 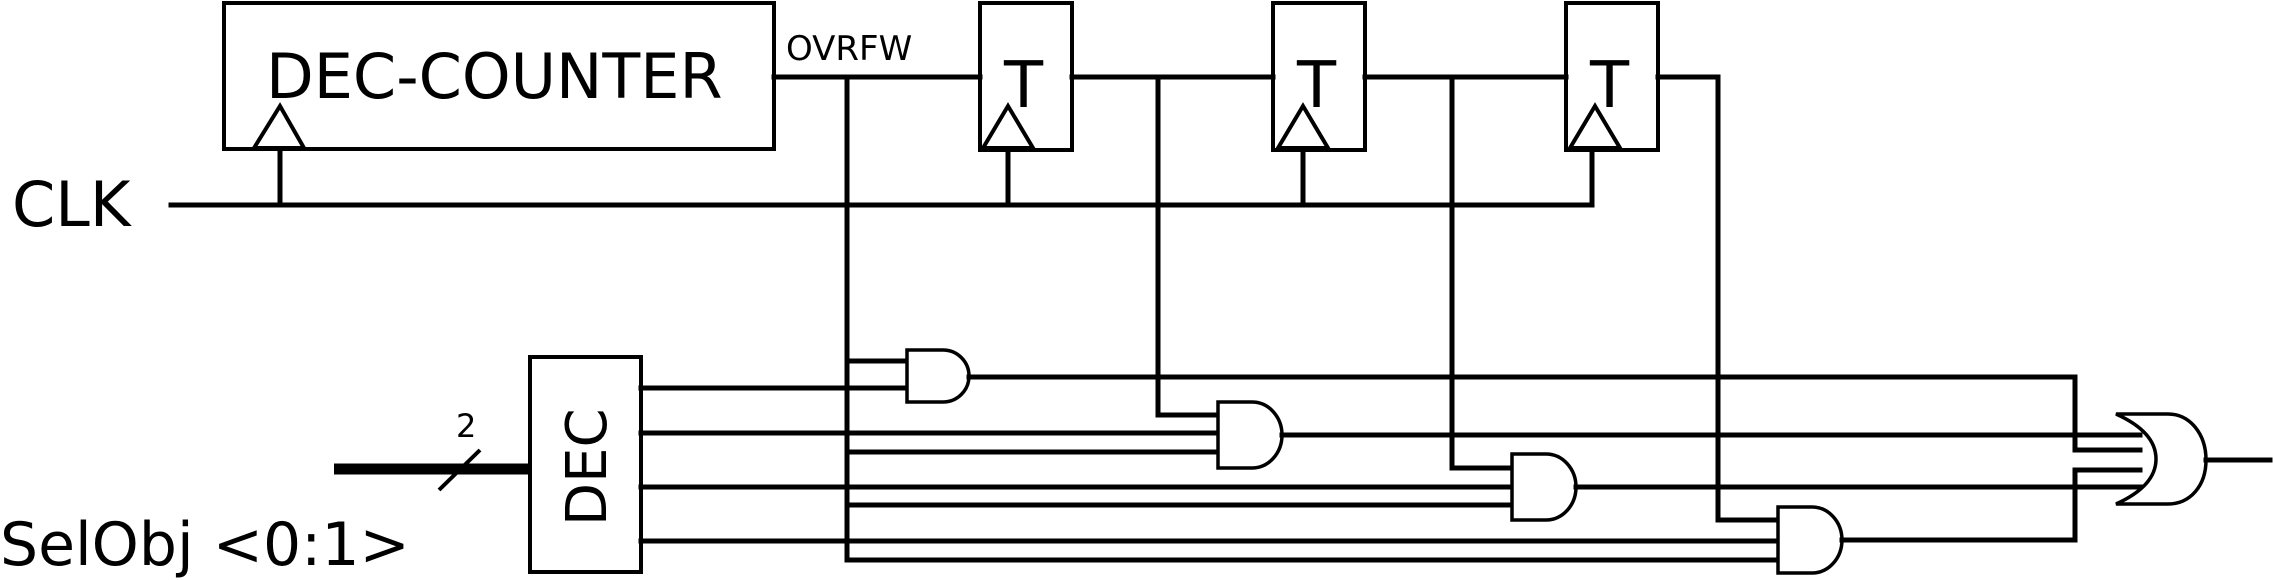 What do you see at coordinates (1026, 76) in the screenshot?
I see `t-flipflop-1: T` at bounding box center [1026, 76].